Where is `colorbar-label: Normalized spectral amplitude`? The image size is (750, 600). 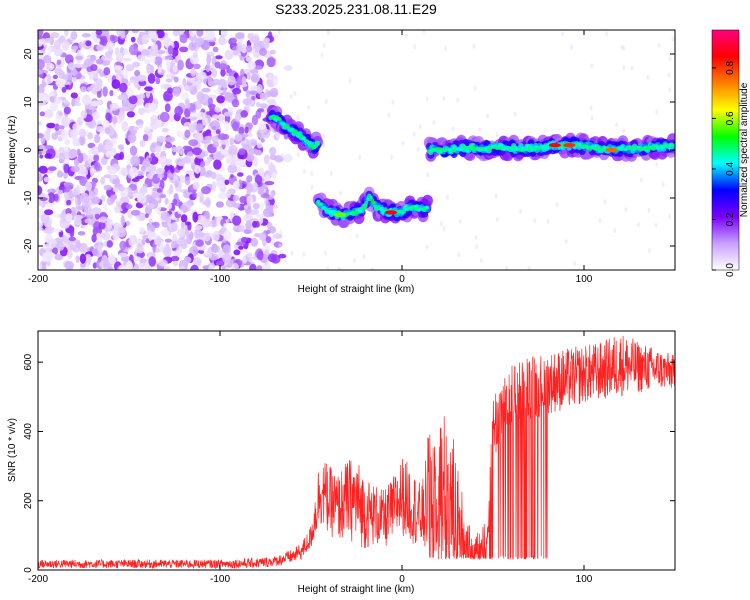
colorbar-label: Normalized spectral amplitude is located at coordinates (744, 149).